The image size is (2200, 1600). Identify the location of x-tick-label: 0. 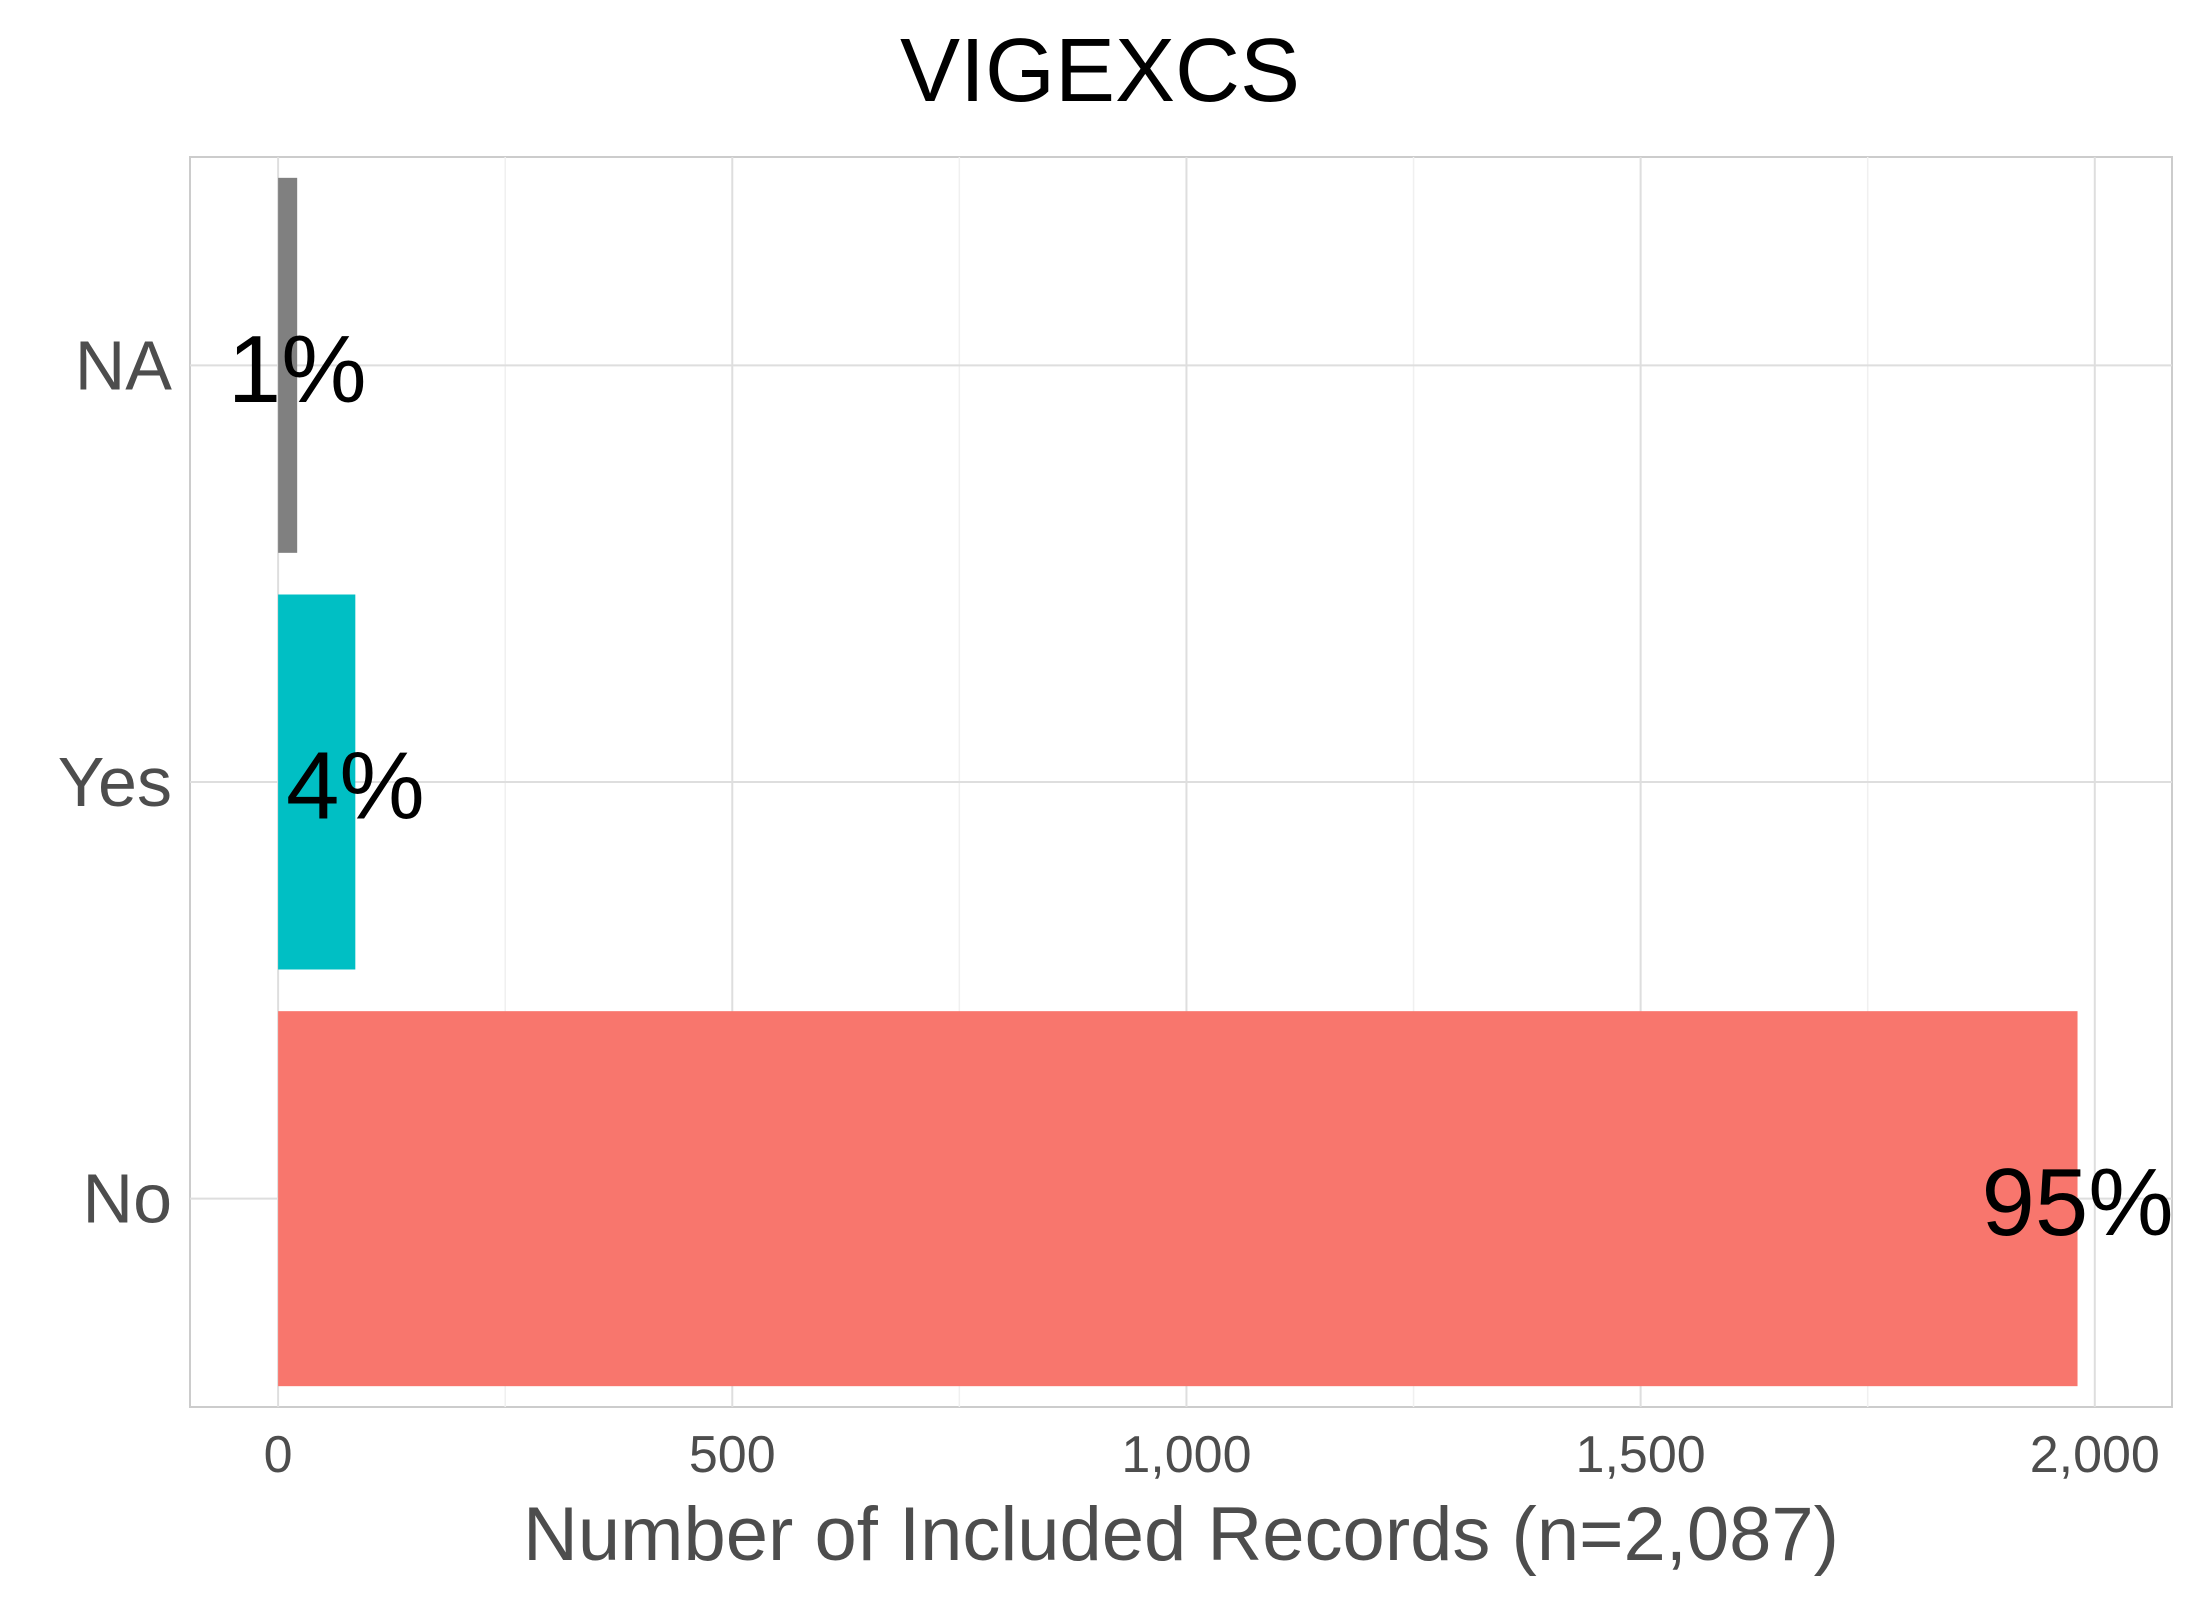
(278, 1455).